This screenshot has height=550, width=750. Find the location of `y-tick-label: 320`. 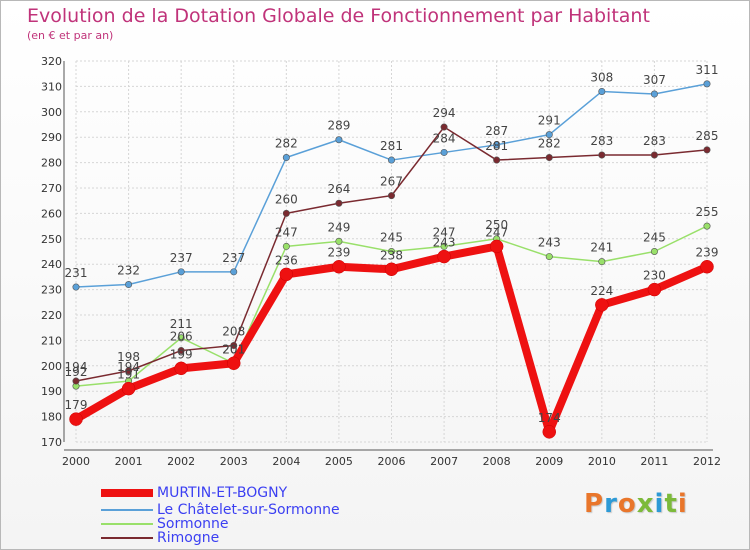

y-tick-label: 320 is located at coordinates (51, 61).